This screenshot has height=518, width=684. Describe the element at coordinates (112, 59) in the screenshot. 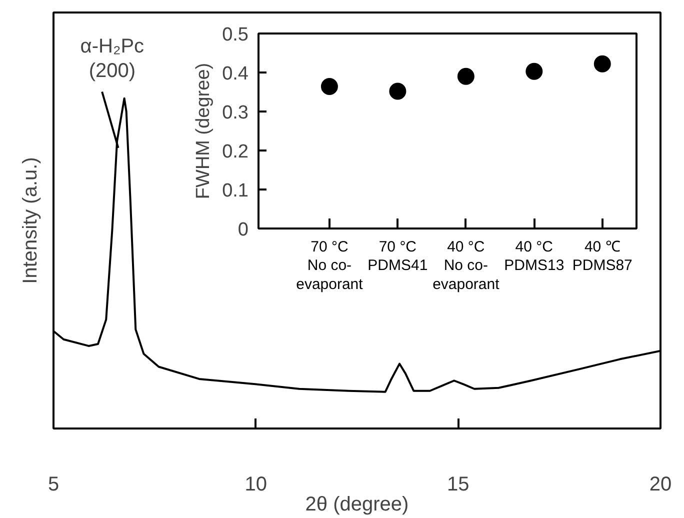

I see `annotation: α-H₂Pc (200)` at that location.